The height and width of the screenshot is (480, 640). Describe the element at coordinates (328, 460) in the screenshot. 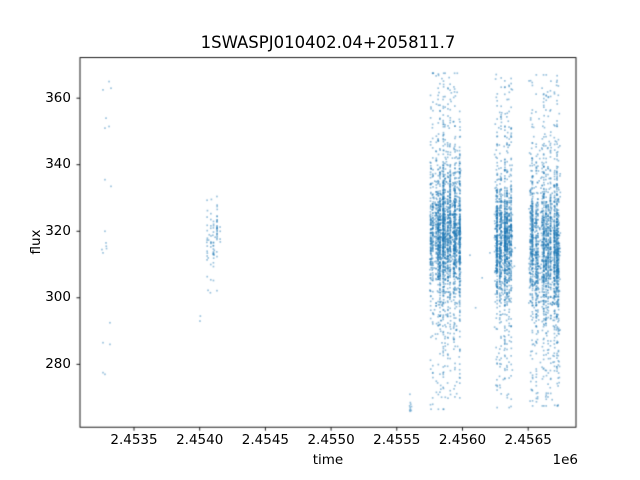

I see `x-axis-label: time` at that location.